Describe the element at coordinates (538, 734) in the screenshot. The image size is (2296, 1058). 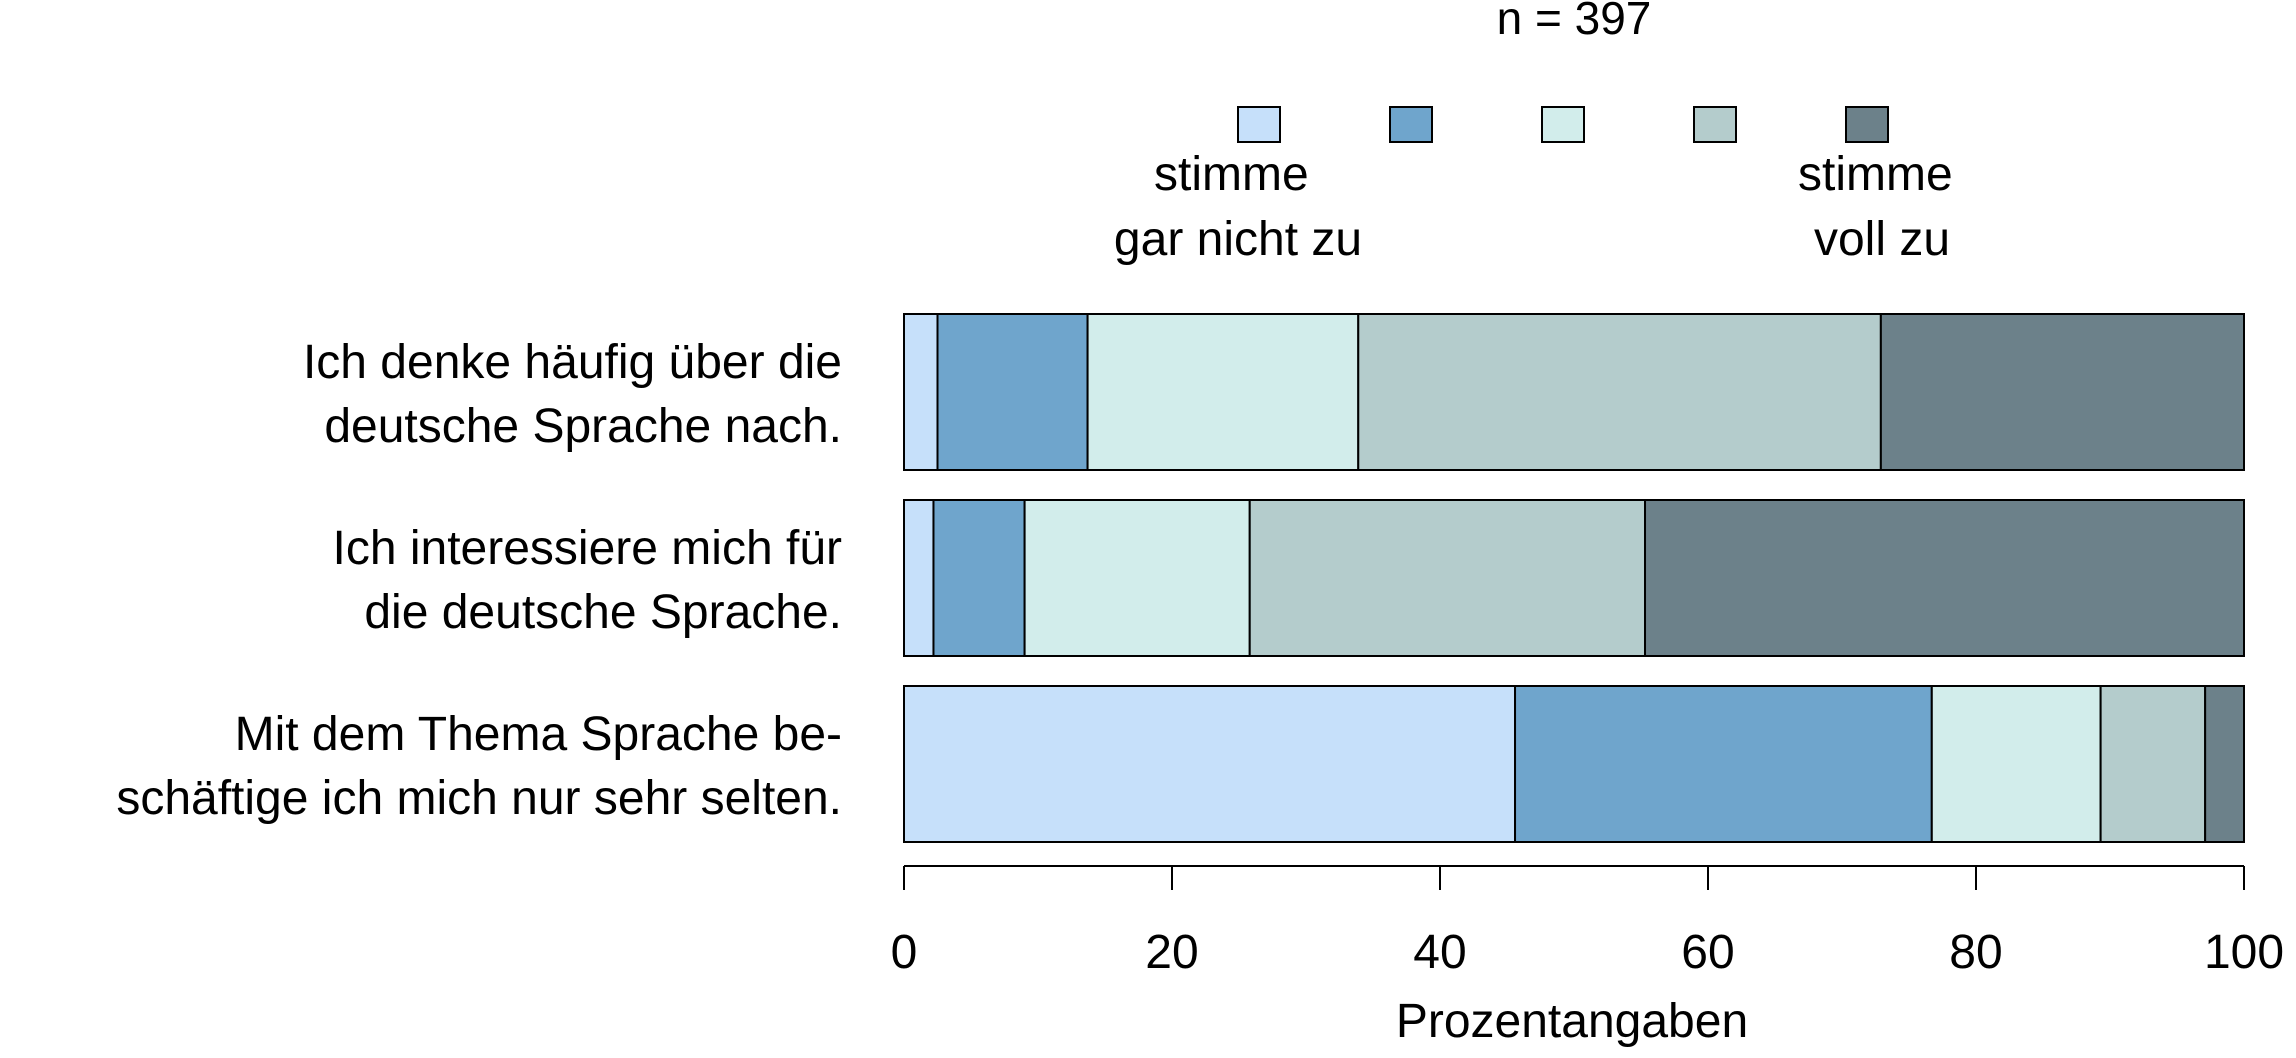
I see `category-label-line: Mit dem Thema Sprache be-` at that location.